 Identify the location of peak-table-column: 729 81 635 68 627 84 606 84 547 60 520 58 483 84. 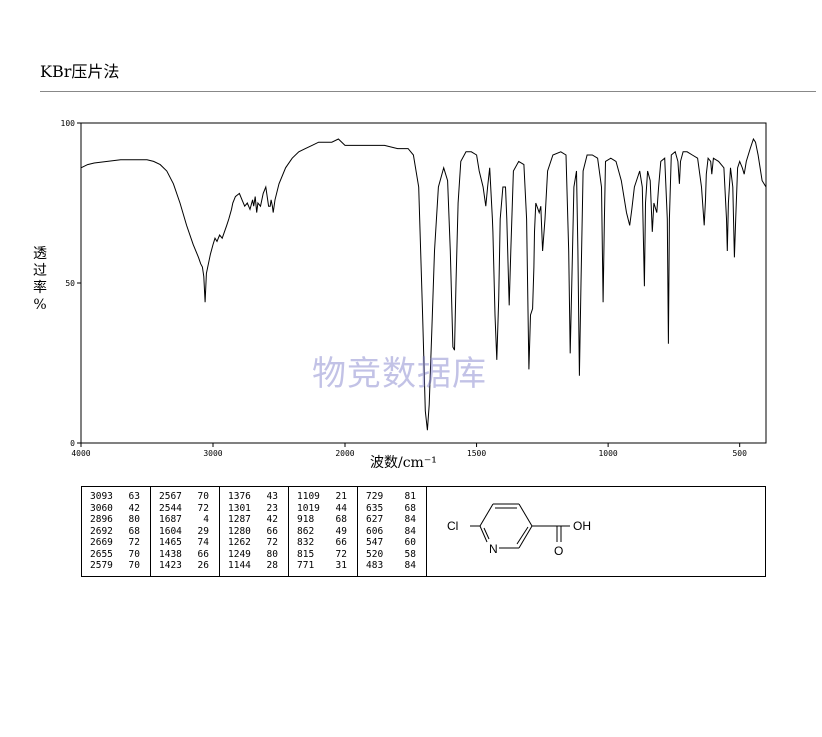
(392, 531).